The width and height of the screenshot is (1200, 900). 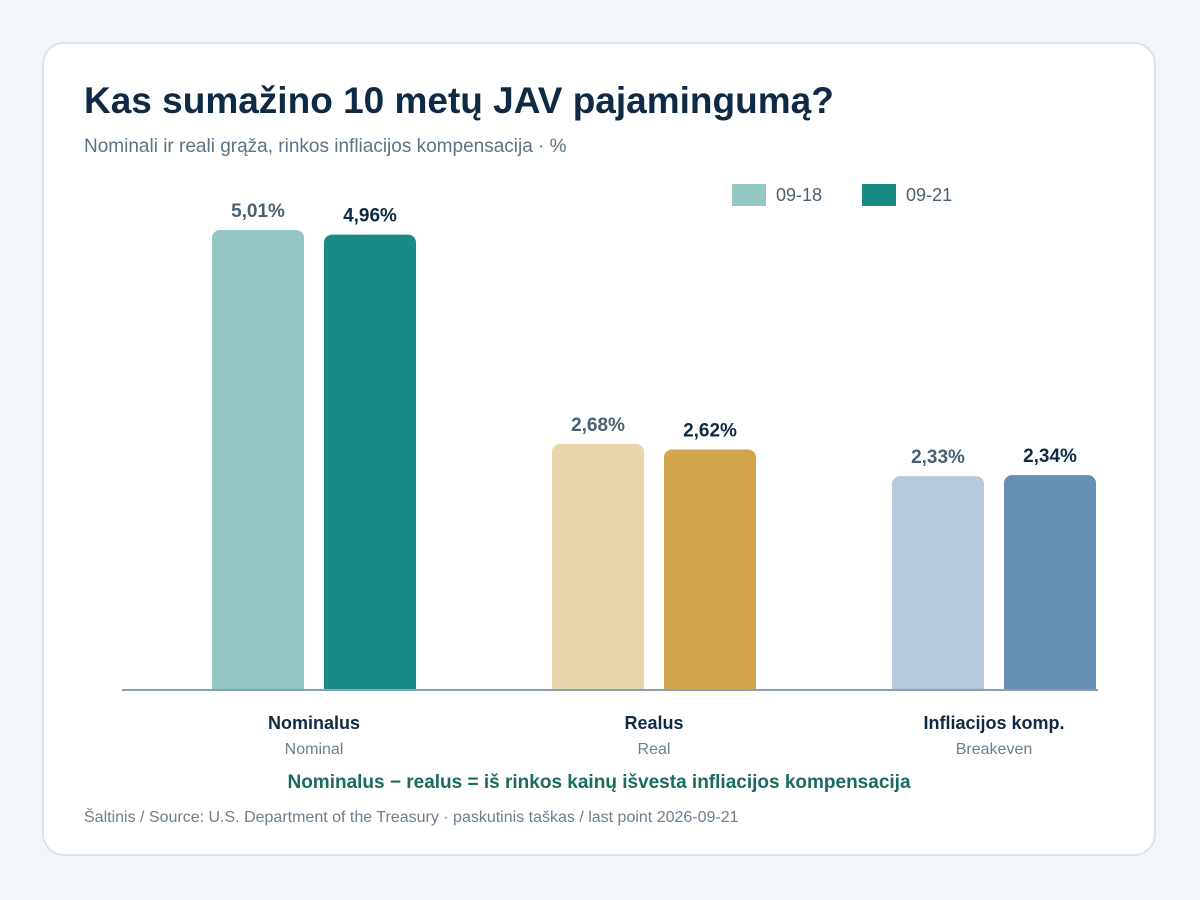 I want to click on legend-item-09-21: 09-21, so click(x=907, y=195).